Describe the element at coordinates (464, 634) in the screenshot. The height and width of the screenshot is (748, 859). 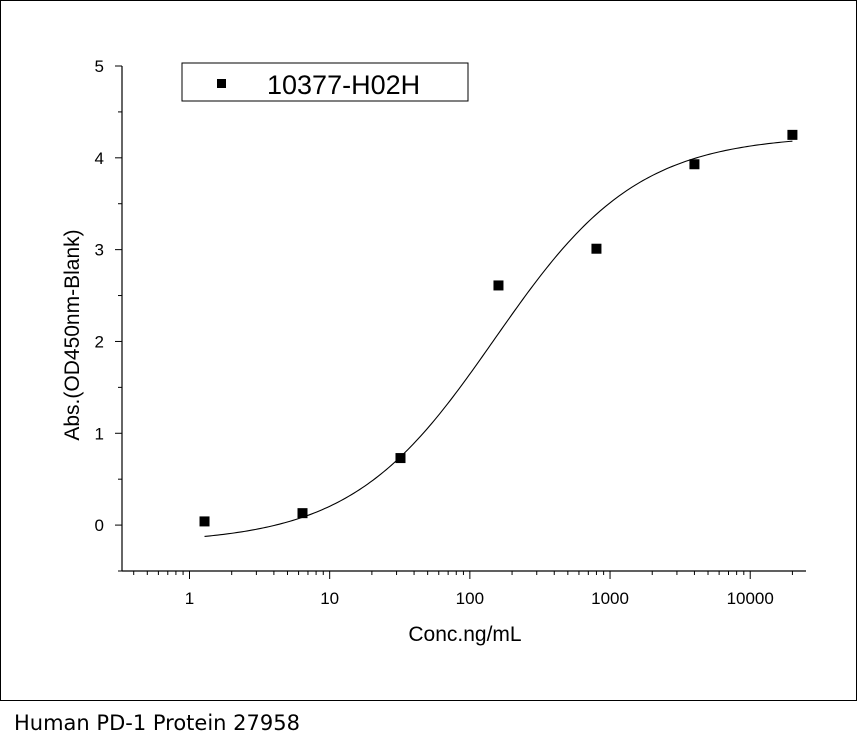
I see `x-axis-title: Conc.ng/mL` at that location.